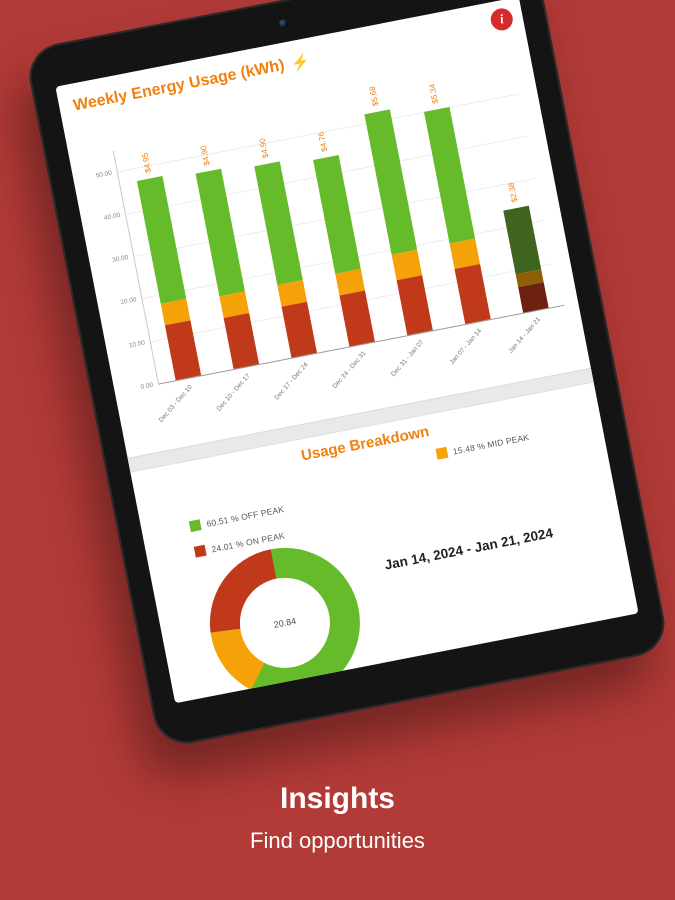 Image resolution: width=675 pixels, height=900 pixels. I want to click on x-tick-label: Dec 17 - Dec 24, so click(291, 381).